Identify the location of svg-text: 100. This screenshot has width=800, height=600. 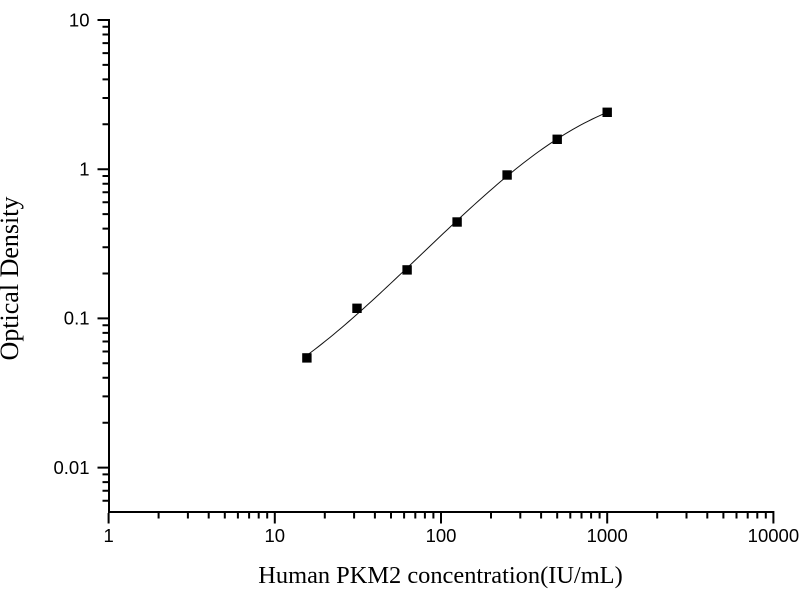
(441, 535).